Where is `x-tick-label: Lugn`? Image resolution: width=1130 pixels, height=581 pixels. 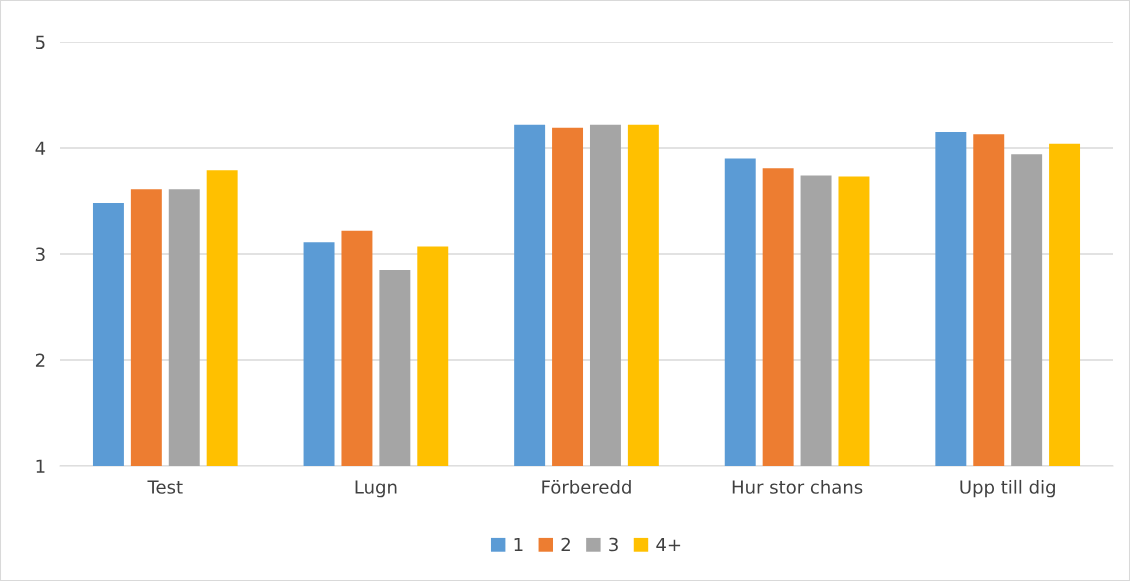 x-tick-label: Lugn is located at coordinates (376, 489).